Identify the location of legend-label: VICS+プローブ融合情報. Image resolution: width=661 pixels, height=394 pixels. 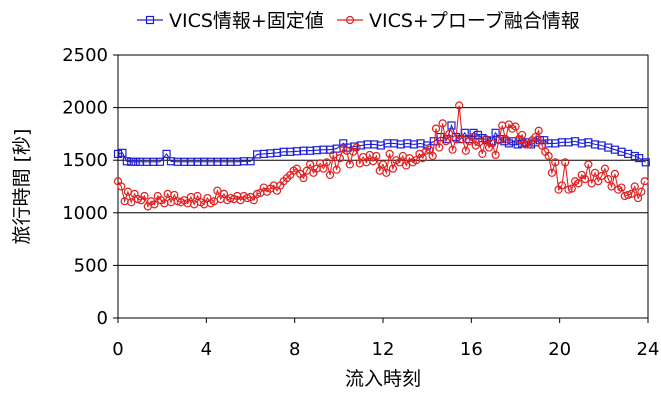
(474, 20).